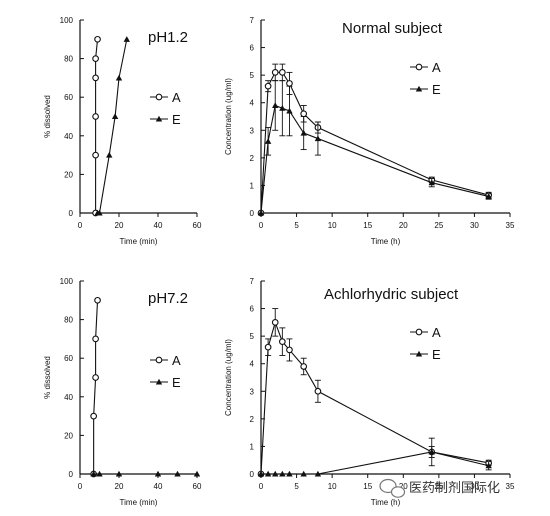 Image resolution: width=550 pixels, height=516 pixels. I want to click on x-axis-title: Time (min), so click(139, 502).